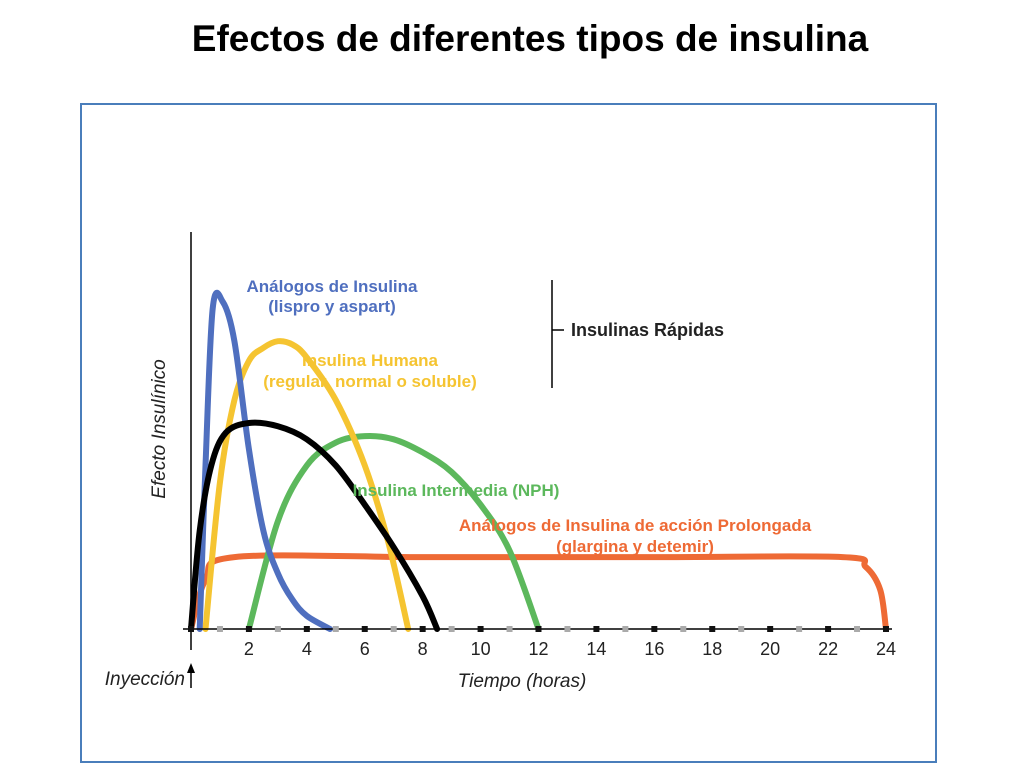  What do you see at coordinates (332, 306) in the screenshot?
I see `lispro-aspart-sublabel: (lispro y aspart)` at bounding box center [332, 306].